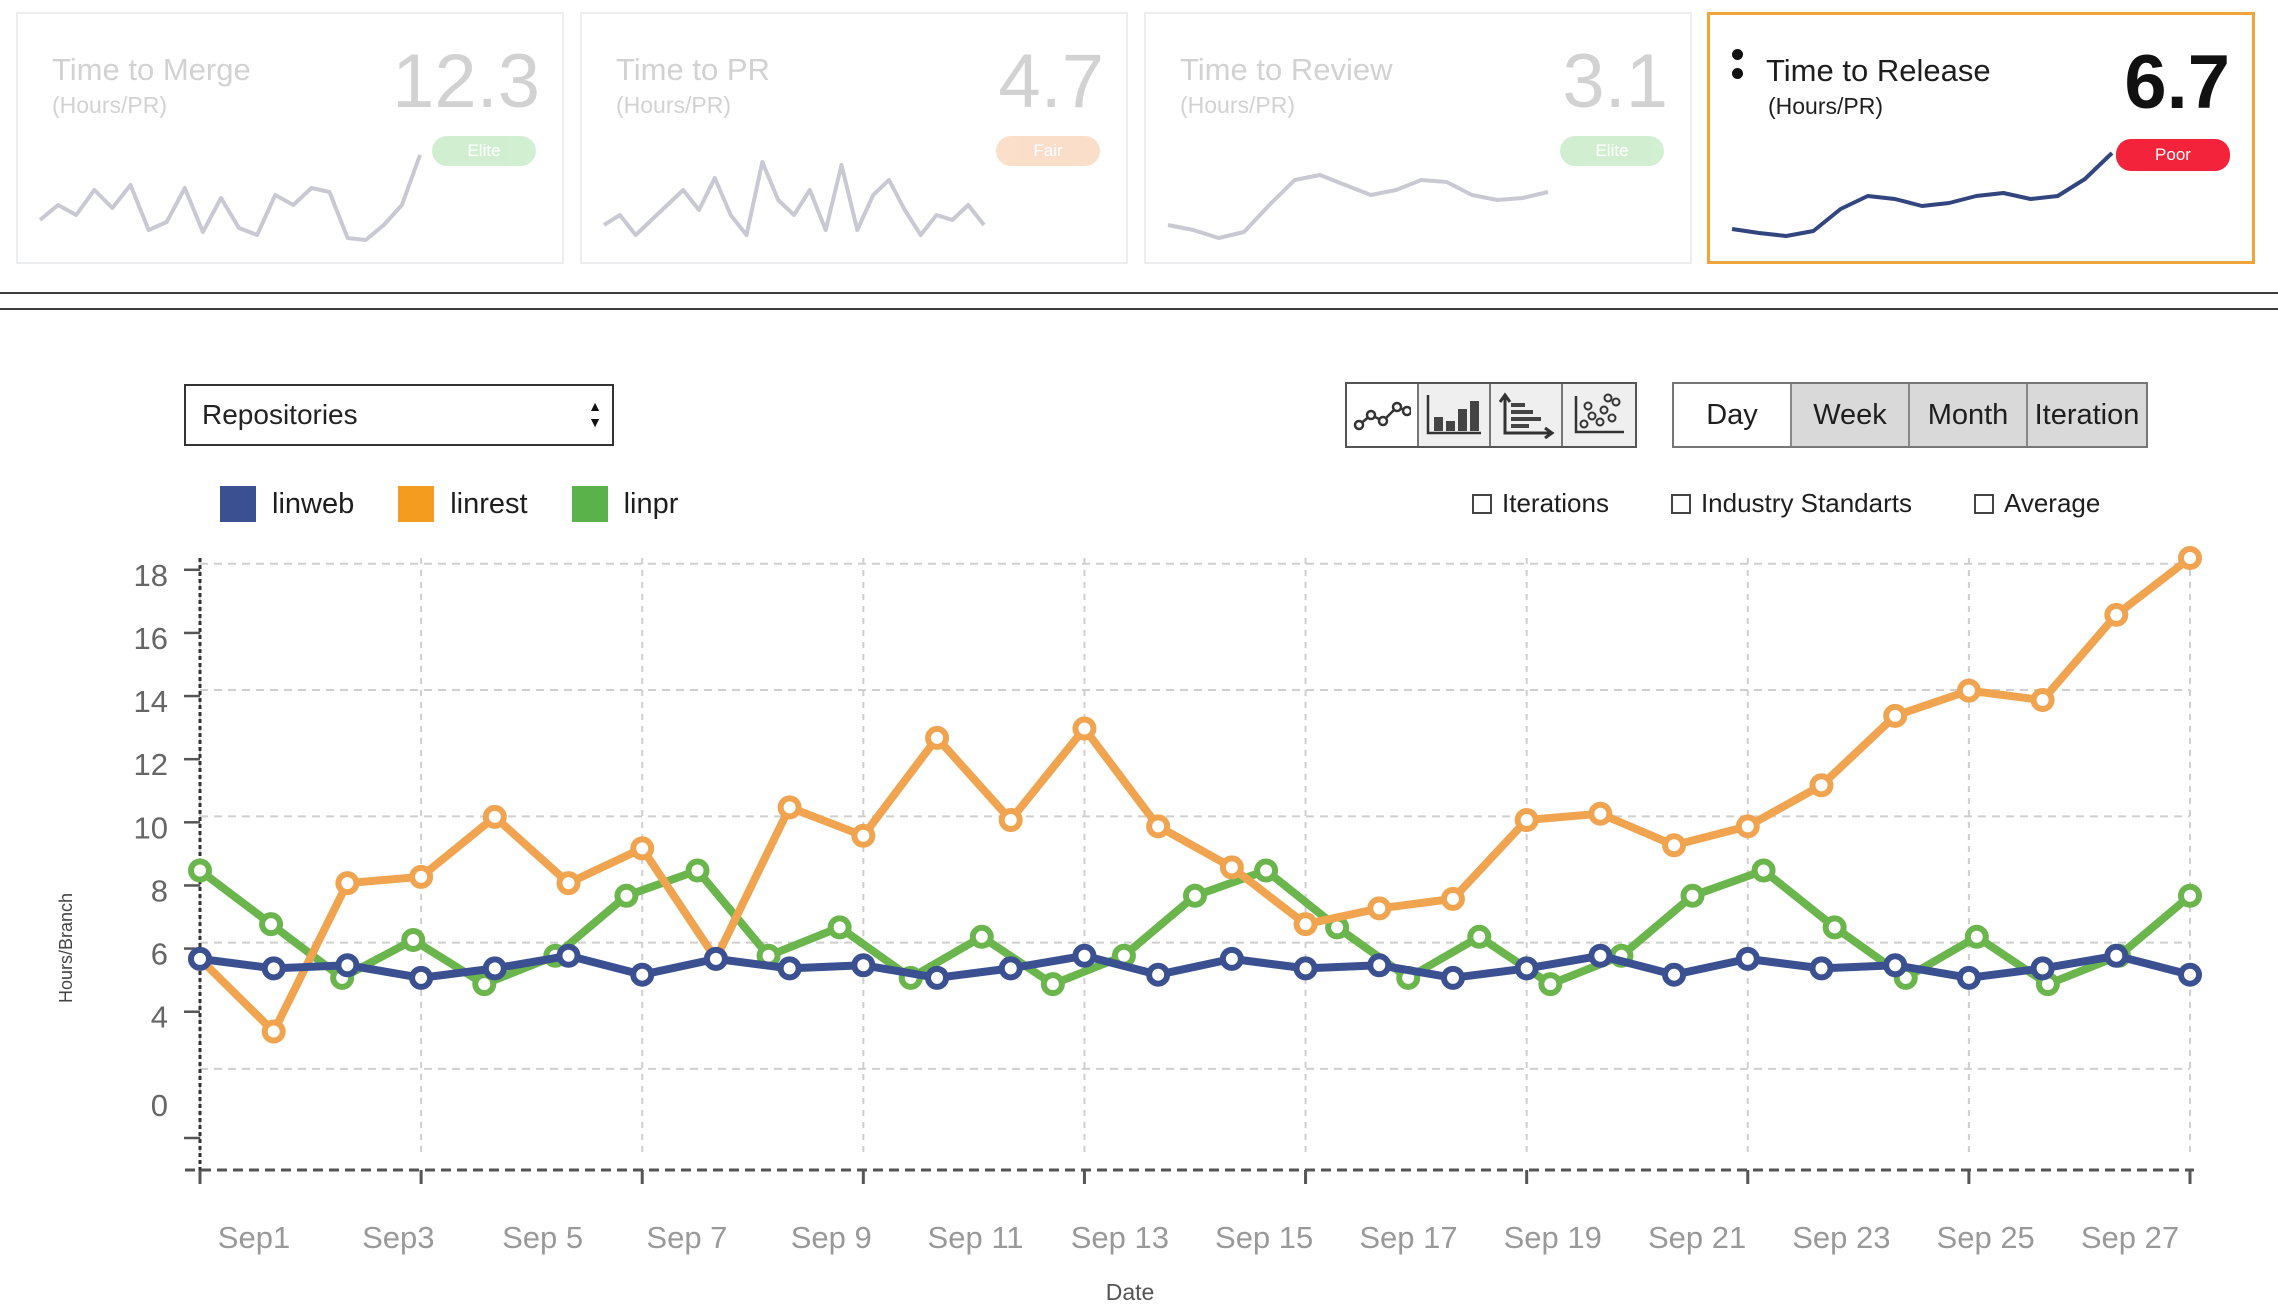 This screenshot has width=2278, height=1316. Describe the element at coordinates (1418, 138) in the screenshot. I see `metric-card-time-to-review: Time to Review (Hours/PR) 3.1 Elite` at that location.